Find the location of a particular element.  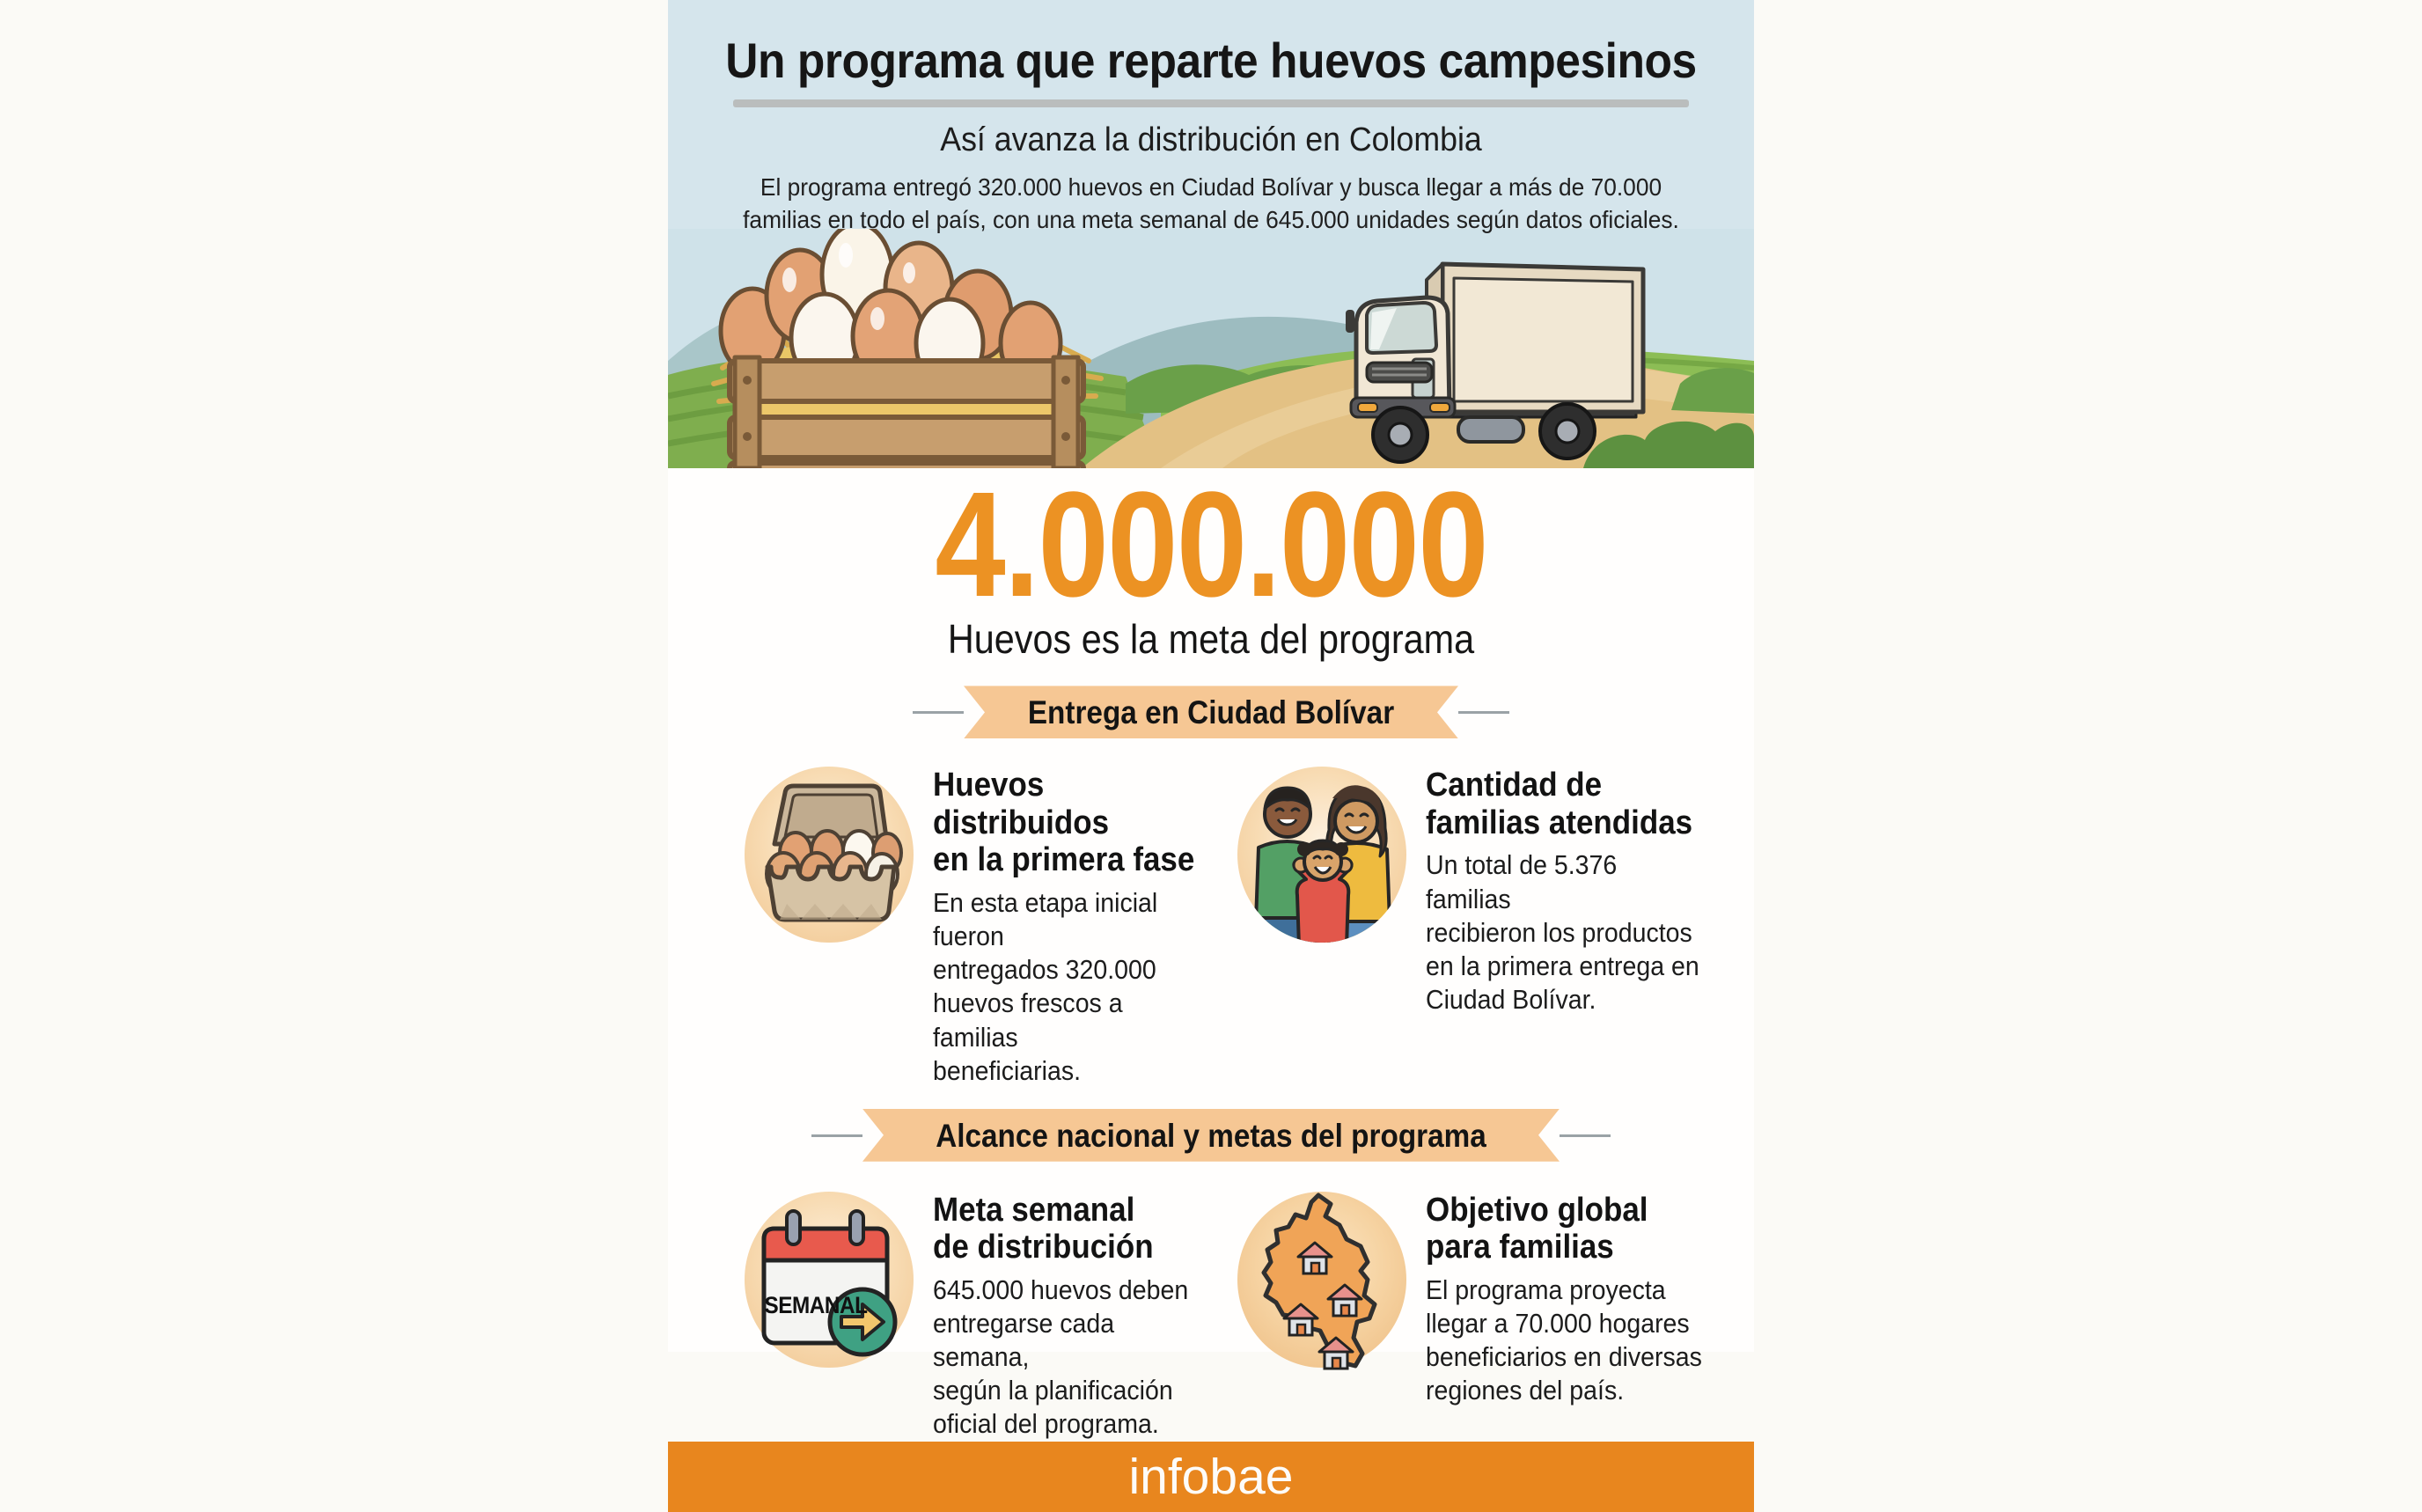

card-title: Objetivo global para familias is located at coordinates (1537, 1228).